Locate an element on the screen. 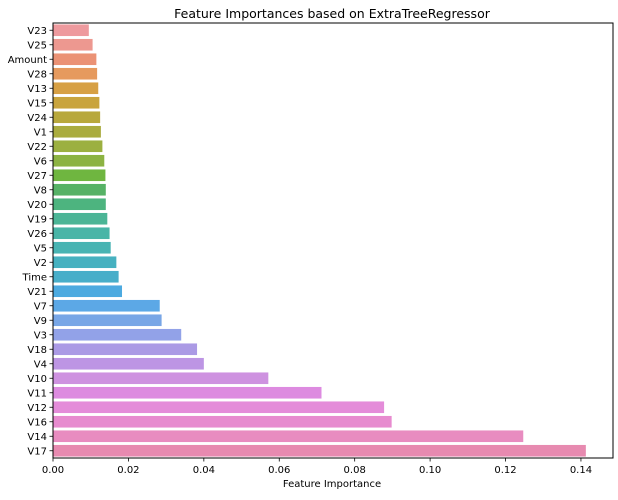  bar-v24 is located at coordinates (77, 117).